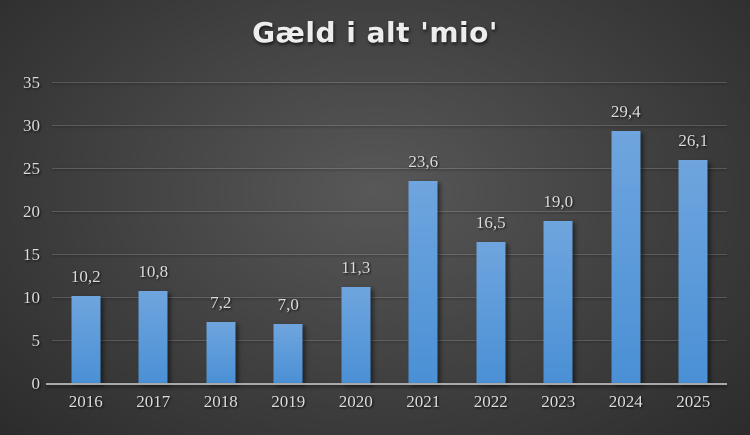 The image size is (750, 435). What do you see at coordinates (31, 211) in the screenshot?
I see `y-axis-tick-label: 20` at bounding box center [31, 211].